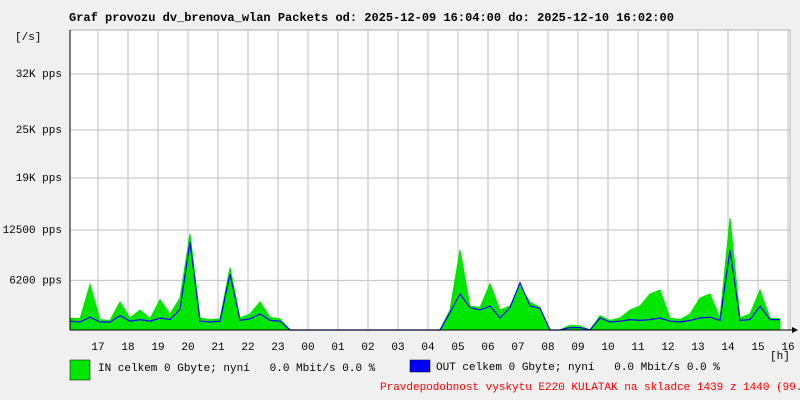 The image size is (800, 400). Describe the element at coordinates (157, 348) in the screenshot. I see `x-tick-label: 19` at that location.